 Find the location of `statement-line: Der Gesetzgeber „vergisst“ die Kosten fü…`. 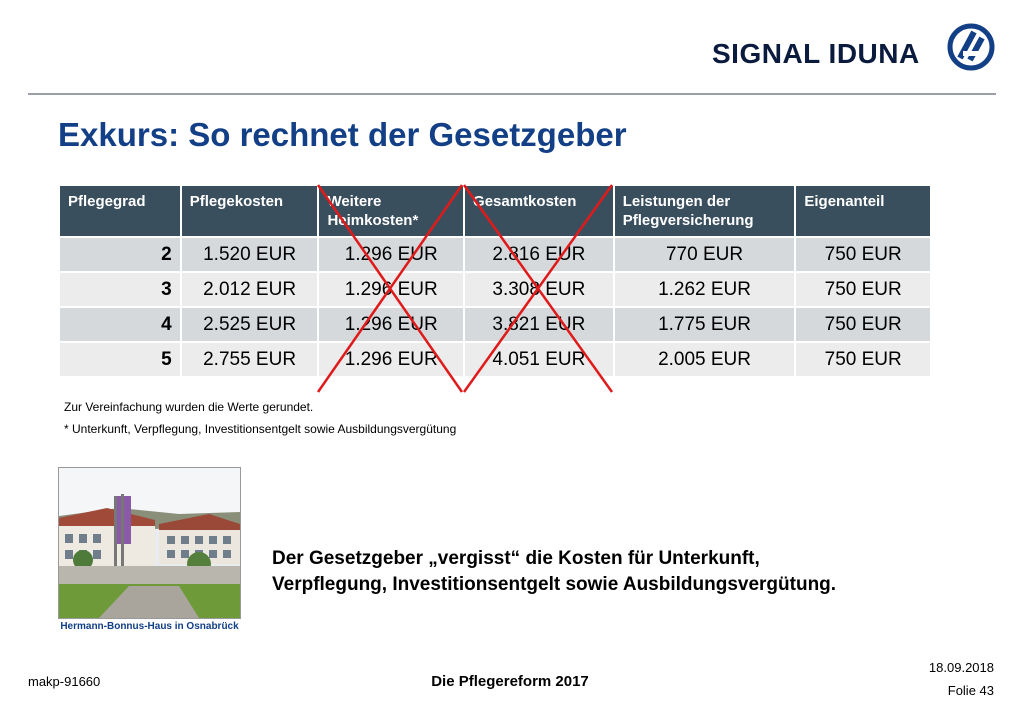

statement-line: Der Gesetzgeber „vergisst“ die Kosten fü… is located at coordinates (516, 558).